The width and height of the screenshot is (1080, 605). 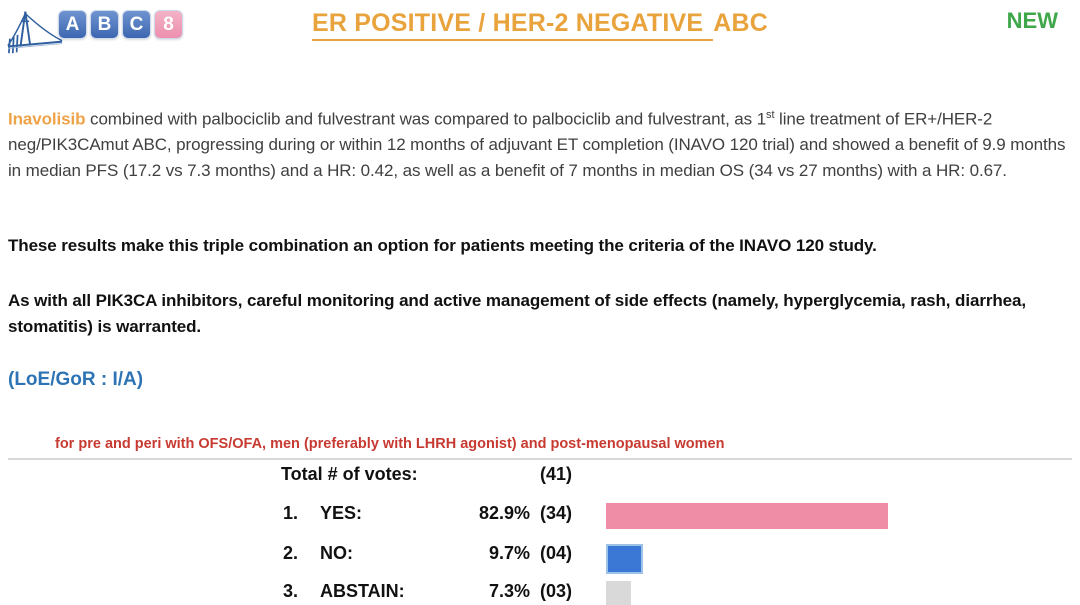 I want to click on vote-percent: 82.9%, so click(x=504, y=513).